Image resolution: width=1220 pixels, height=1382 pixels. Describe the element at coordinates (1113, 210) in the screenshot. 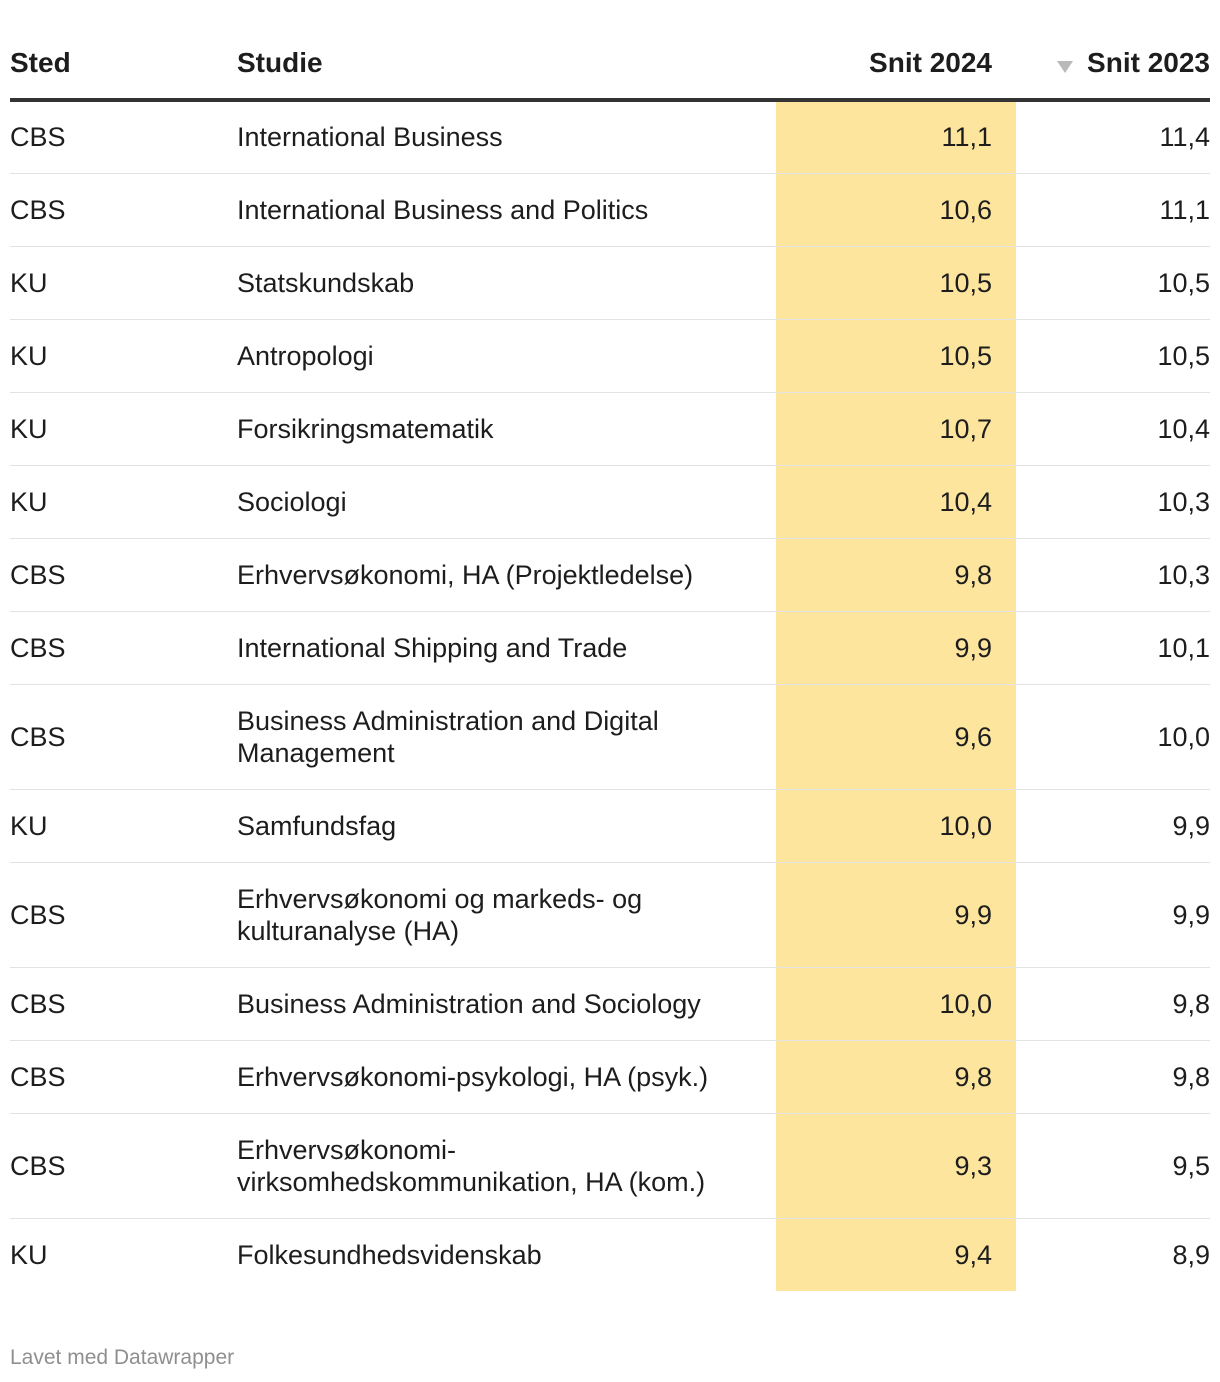

I see `cell-snit-2023: 11,1` at that location.